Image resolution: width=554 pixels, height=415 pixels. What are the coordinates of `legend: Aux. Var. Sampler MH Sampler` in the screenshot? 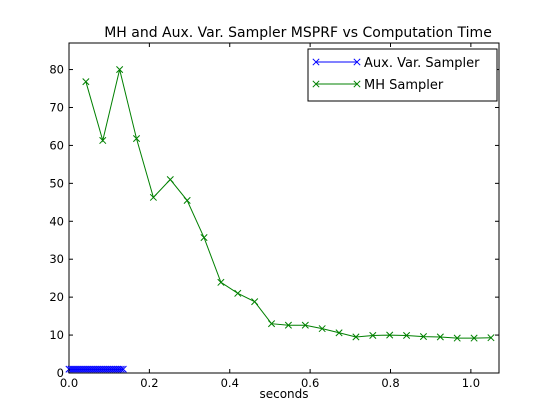 It's located at (402, 75).